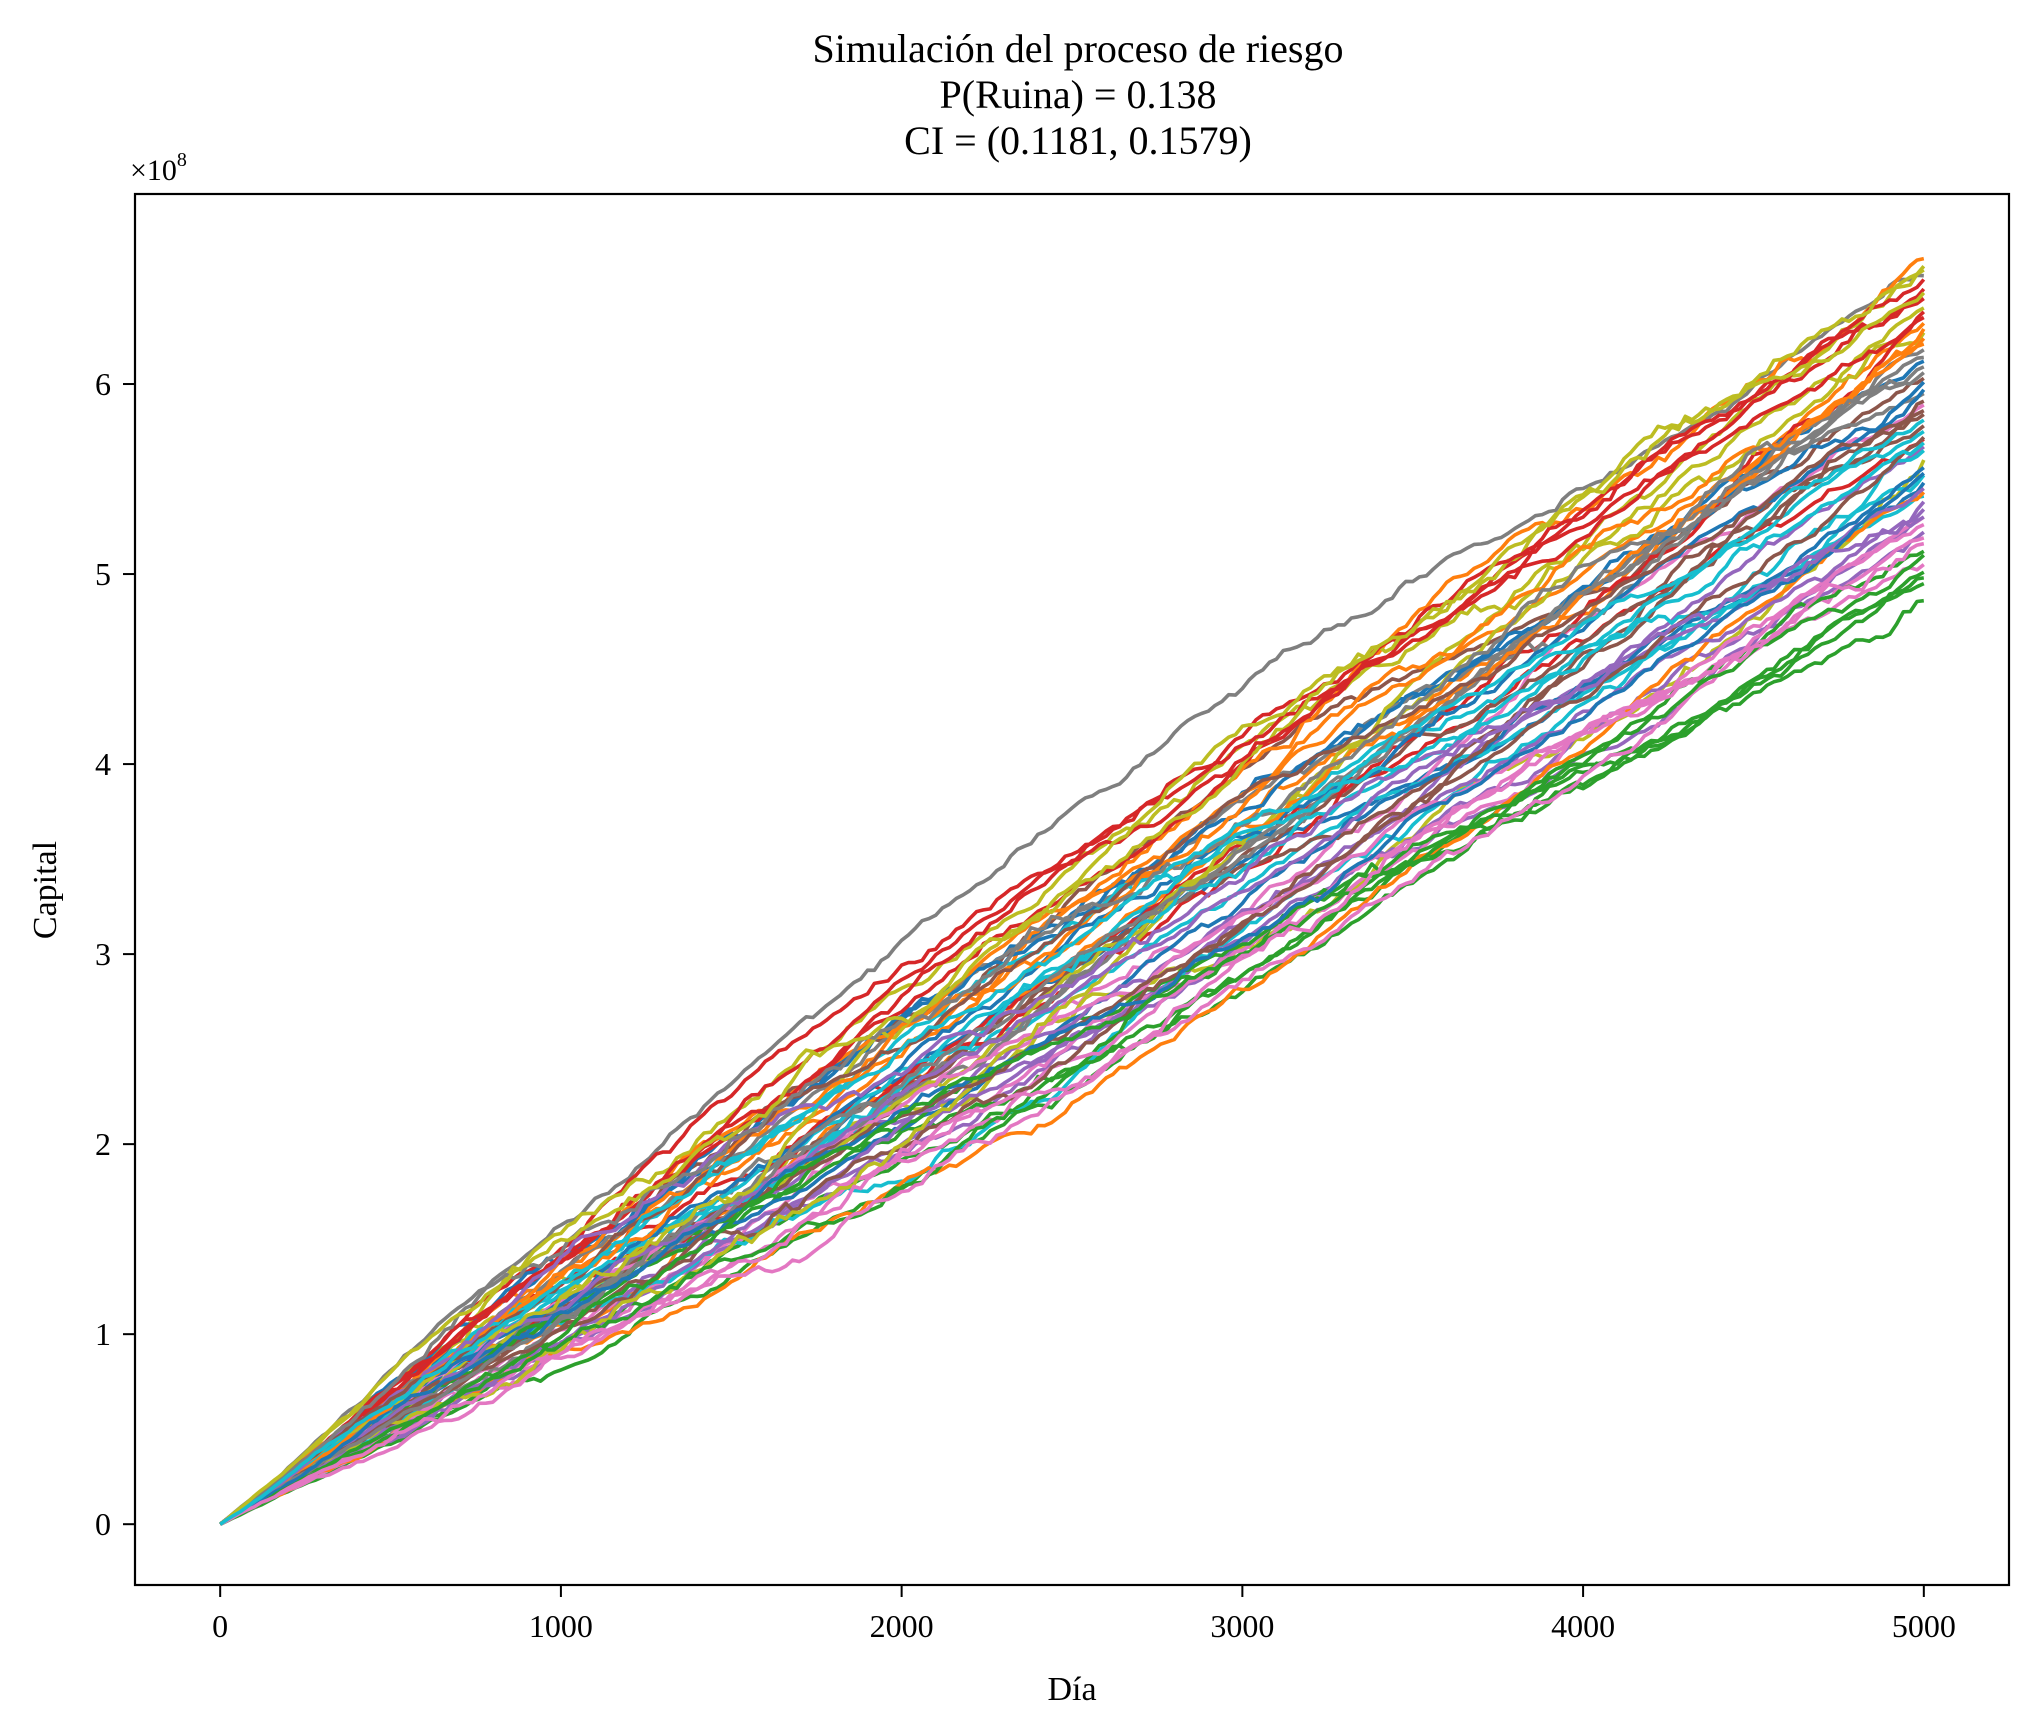  What do you see at coordinates (1071, 1689) in the screenshot?
I see `x-axis-label: Día` at bounding box center [1071, 1689].